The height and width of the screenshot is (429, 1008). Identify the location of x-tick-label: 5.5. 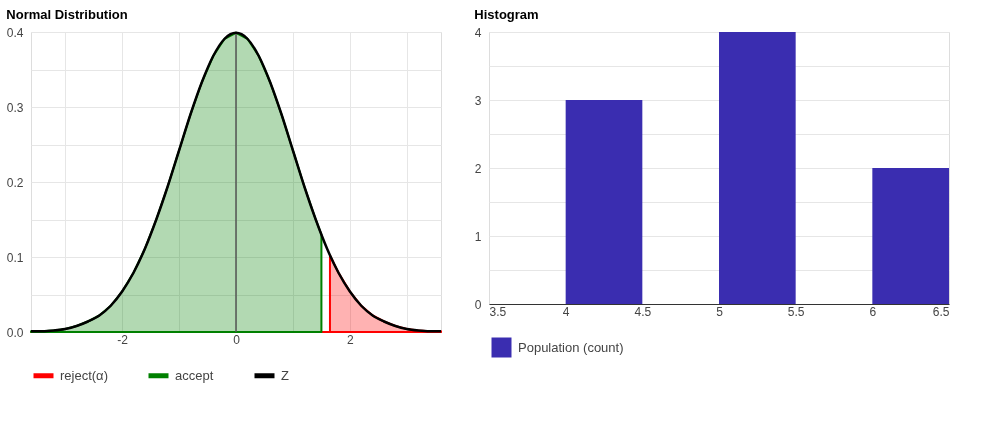
(796, 311).